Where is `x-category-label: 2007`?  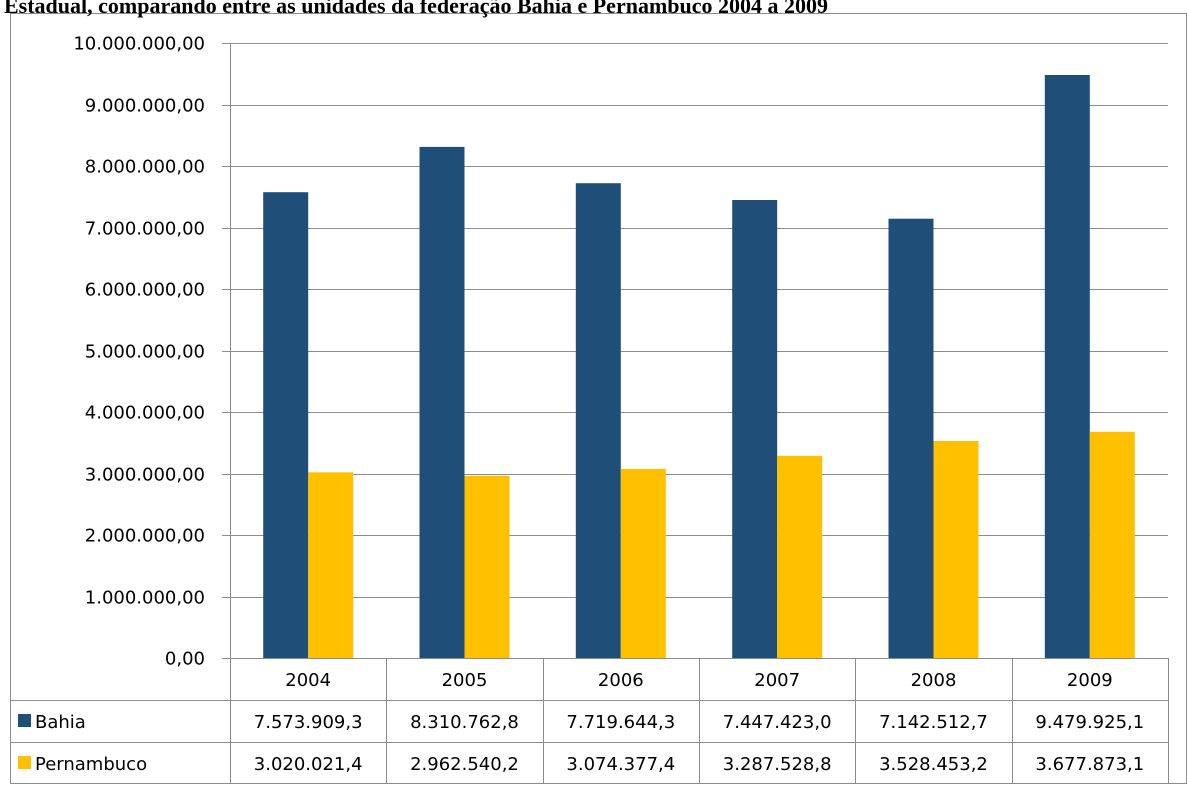
x-category-label: 2007 is located at coordinates (777, 680).